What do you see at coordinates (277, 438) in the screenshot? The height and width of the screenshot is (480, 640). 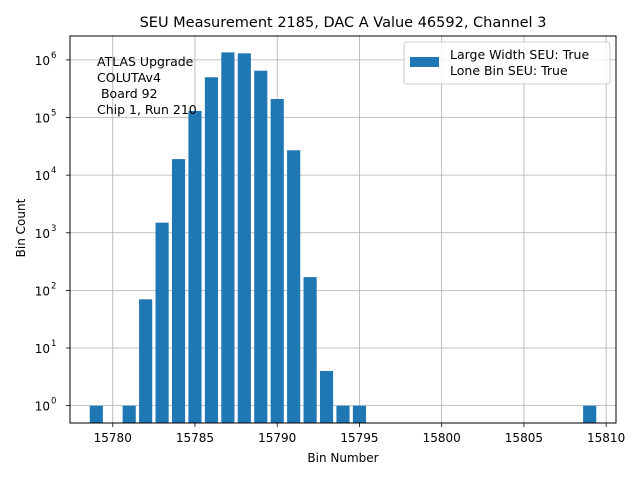 I see `x-tick-label: 15790` at bounding box center [277, 438].